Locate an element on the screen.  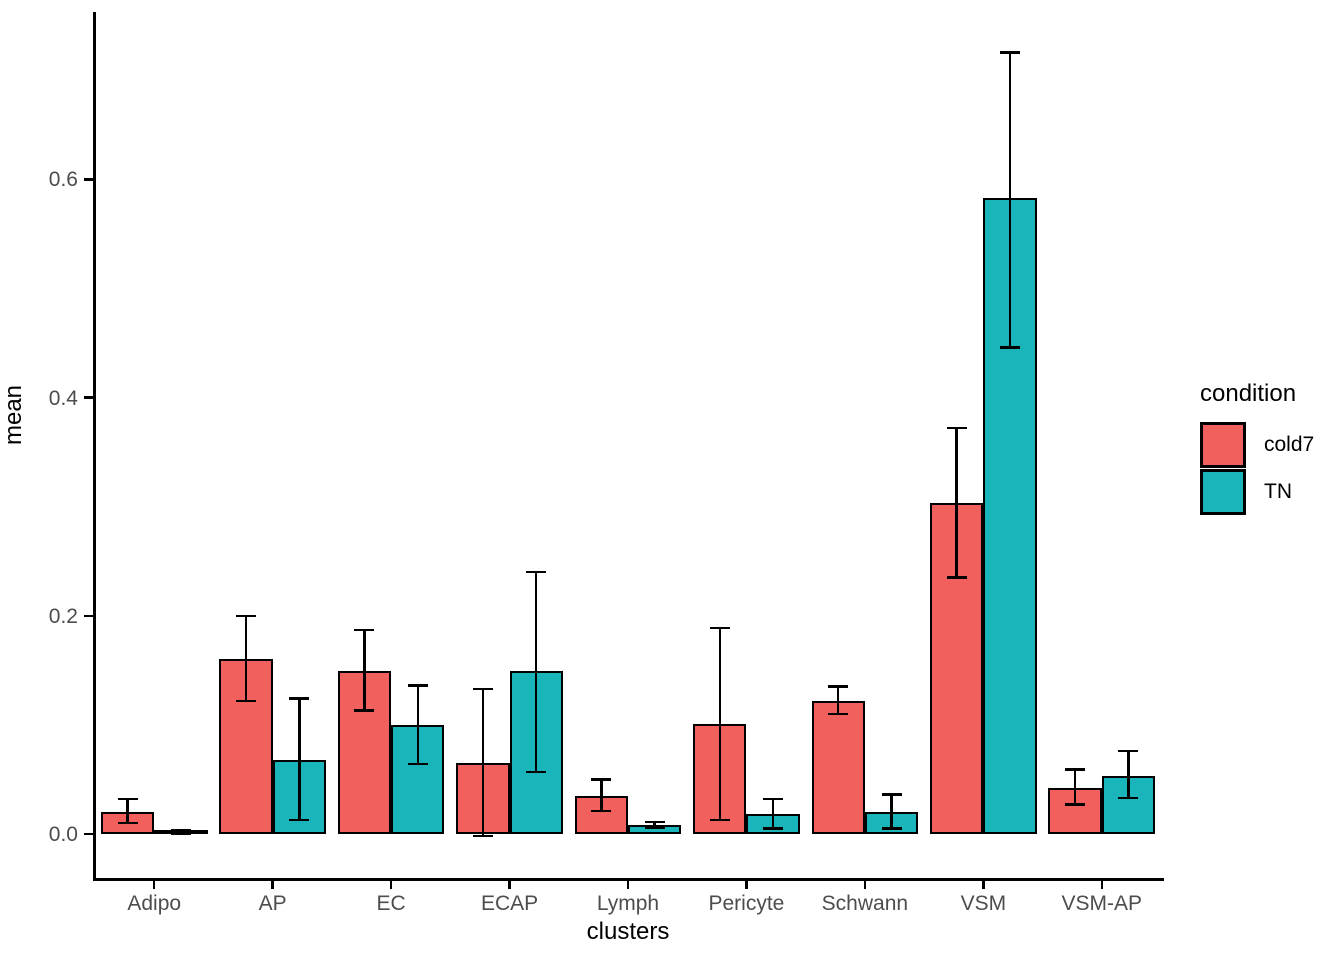
errorbar-TN-AP-cap-top is located at coordinates (299, 698).